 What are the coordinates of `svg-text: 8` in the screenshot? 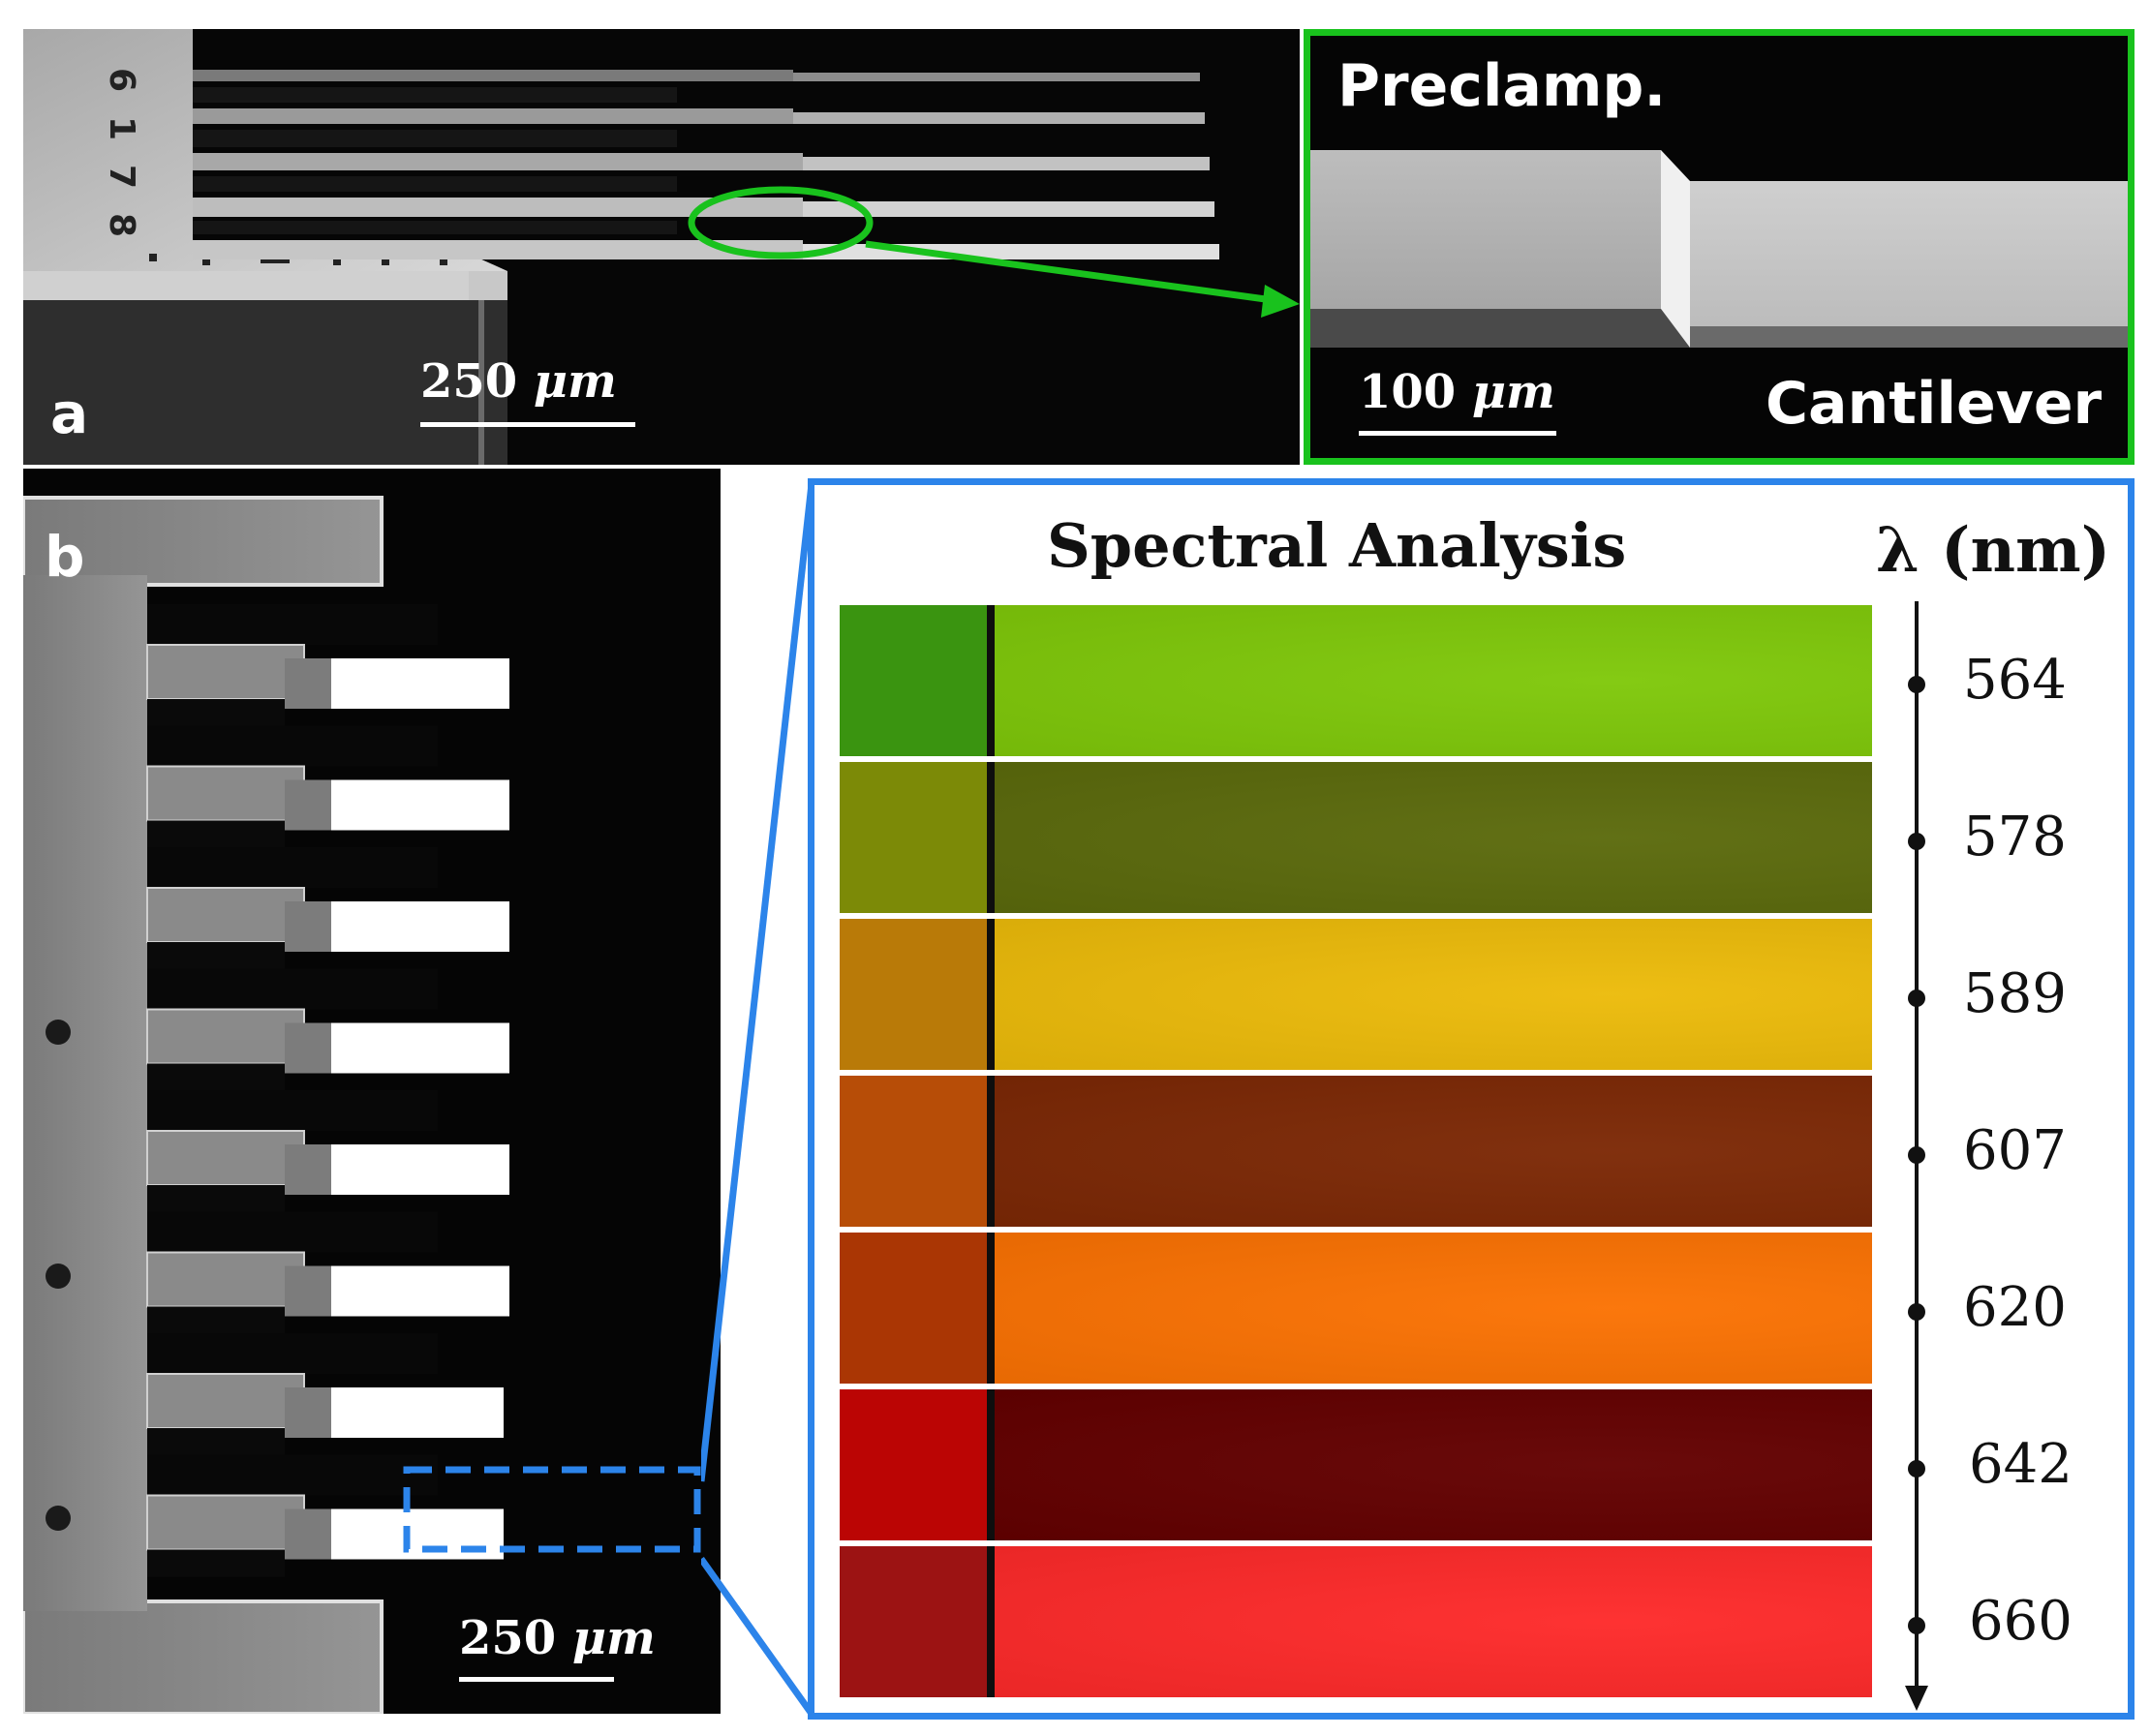 It's located at (121, 225).